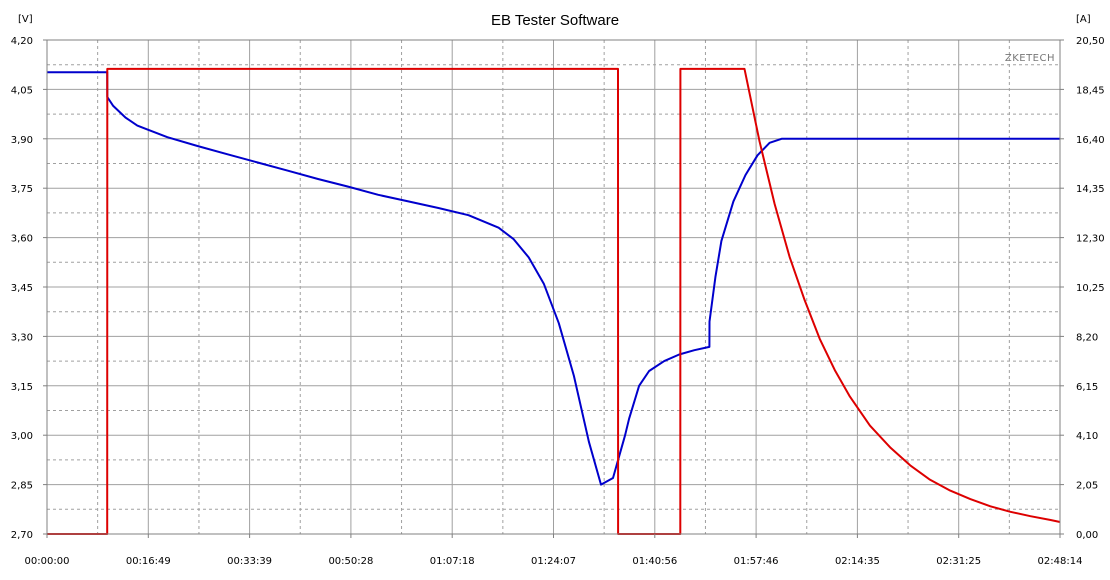 Image resolution: width=1110 pixels, height=580 pixels. Describe the element at coordinates (22, 535) in the screenshot. I see `y-left-tick-label: 2,70` at that location.